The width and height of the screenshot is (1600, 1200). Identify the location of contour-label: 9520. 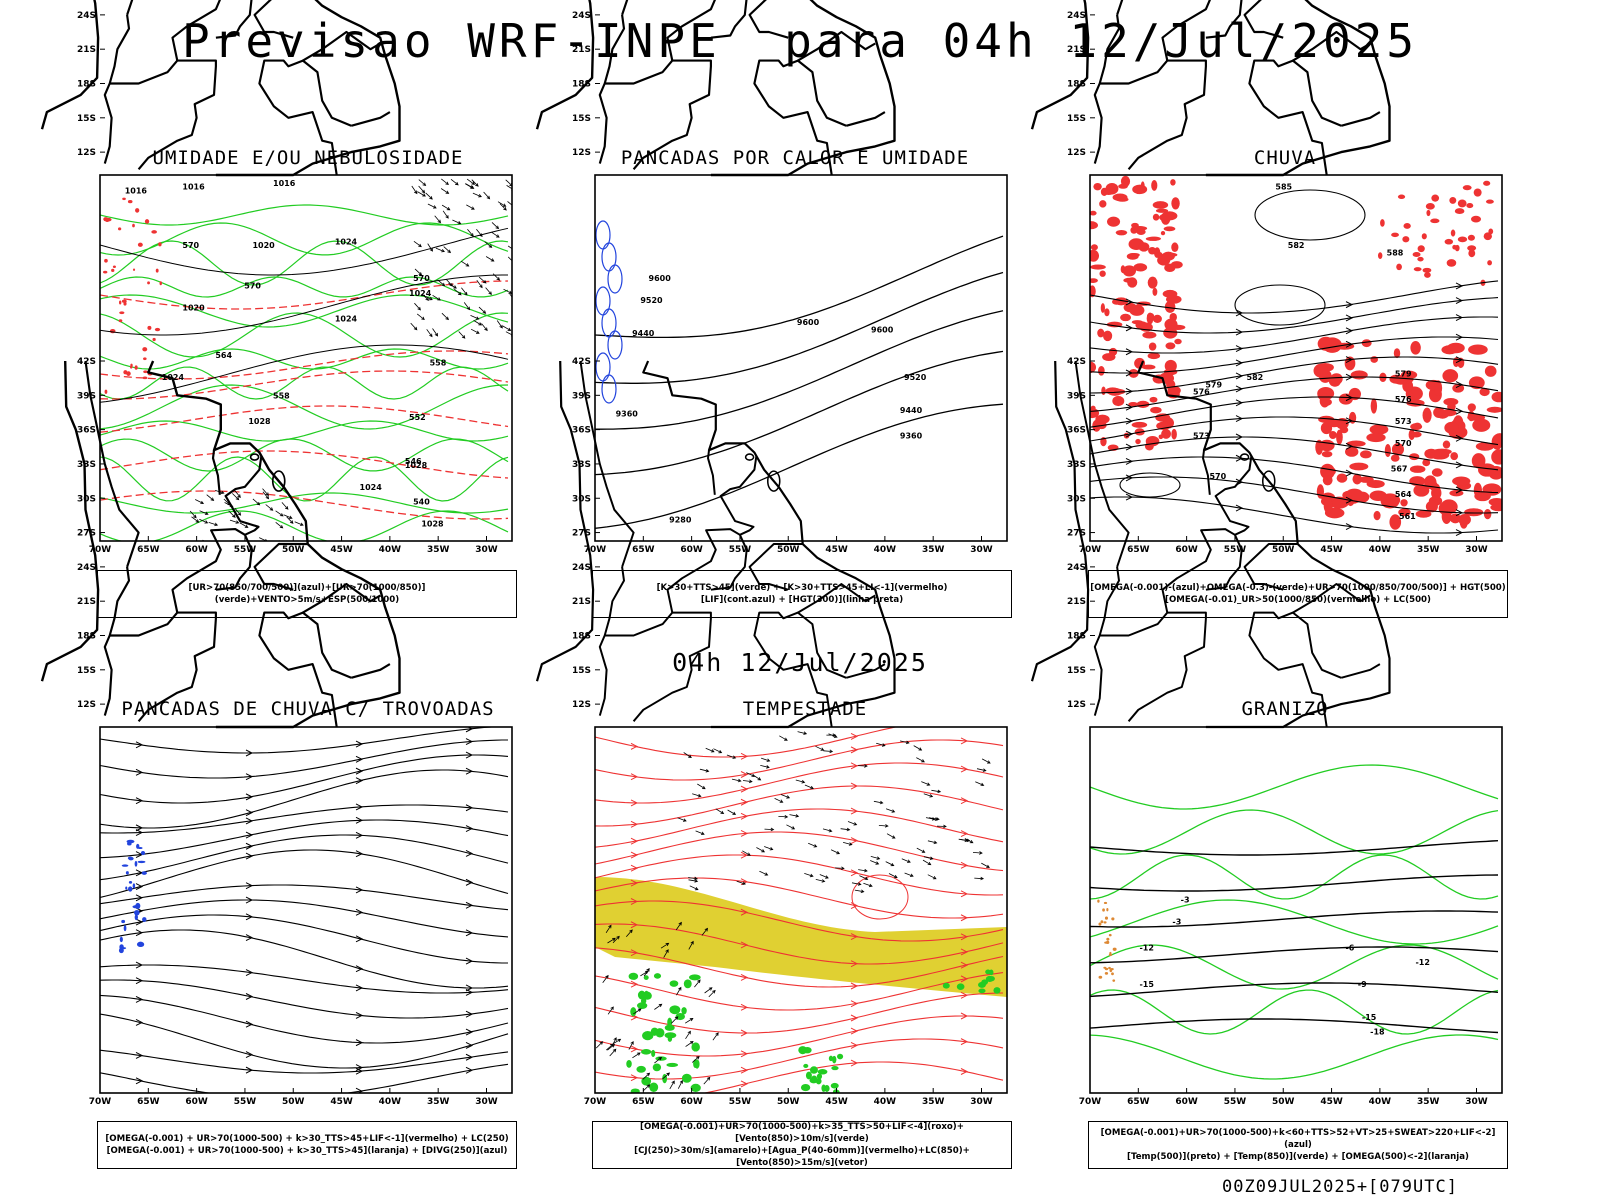
(651, 300).